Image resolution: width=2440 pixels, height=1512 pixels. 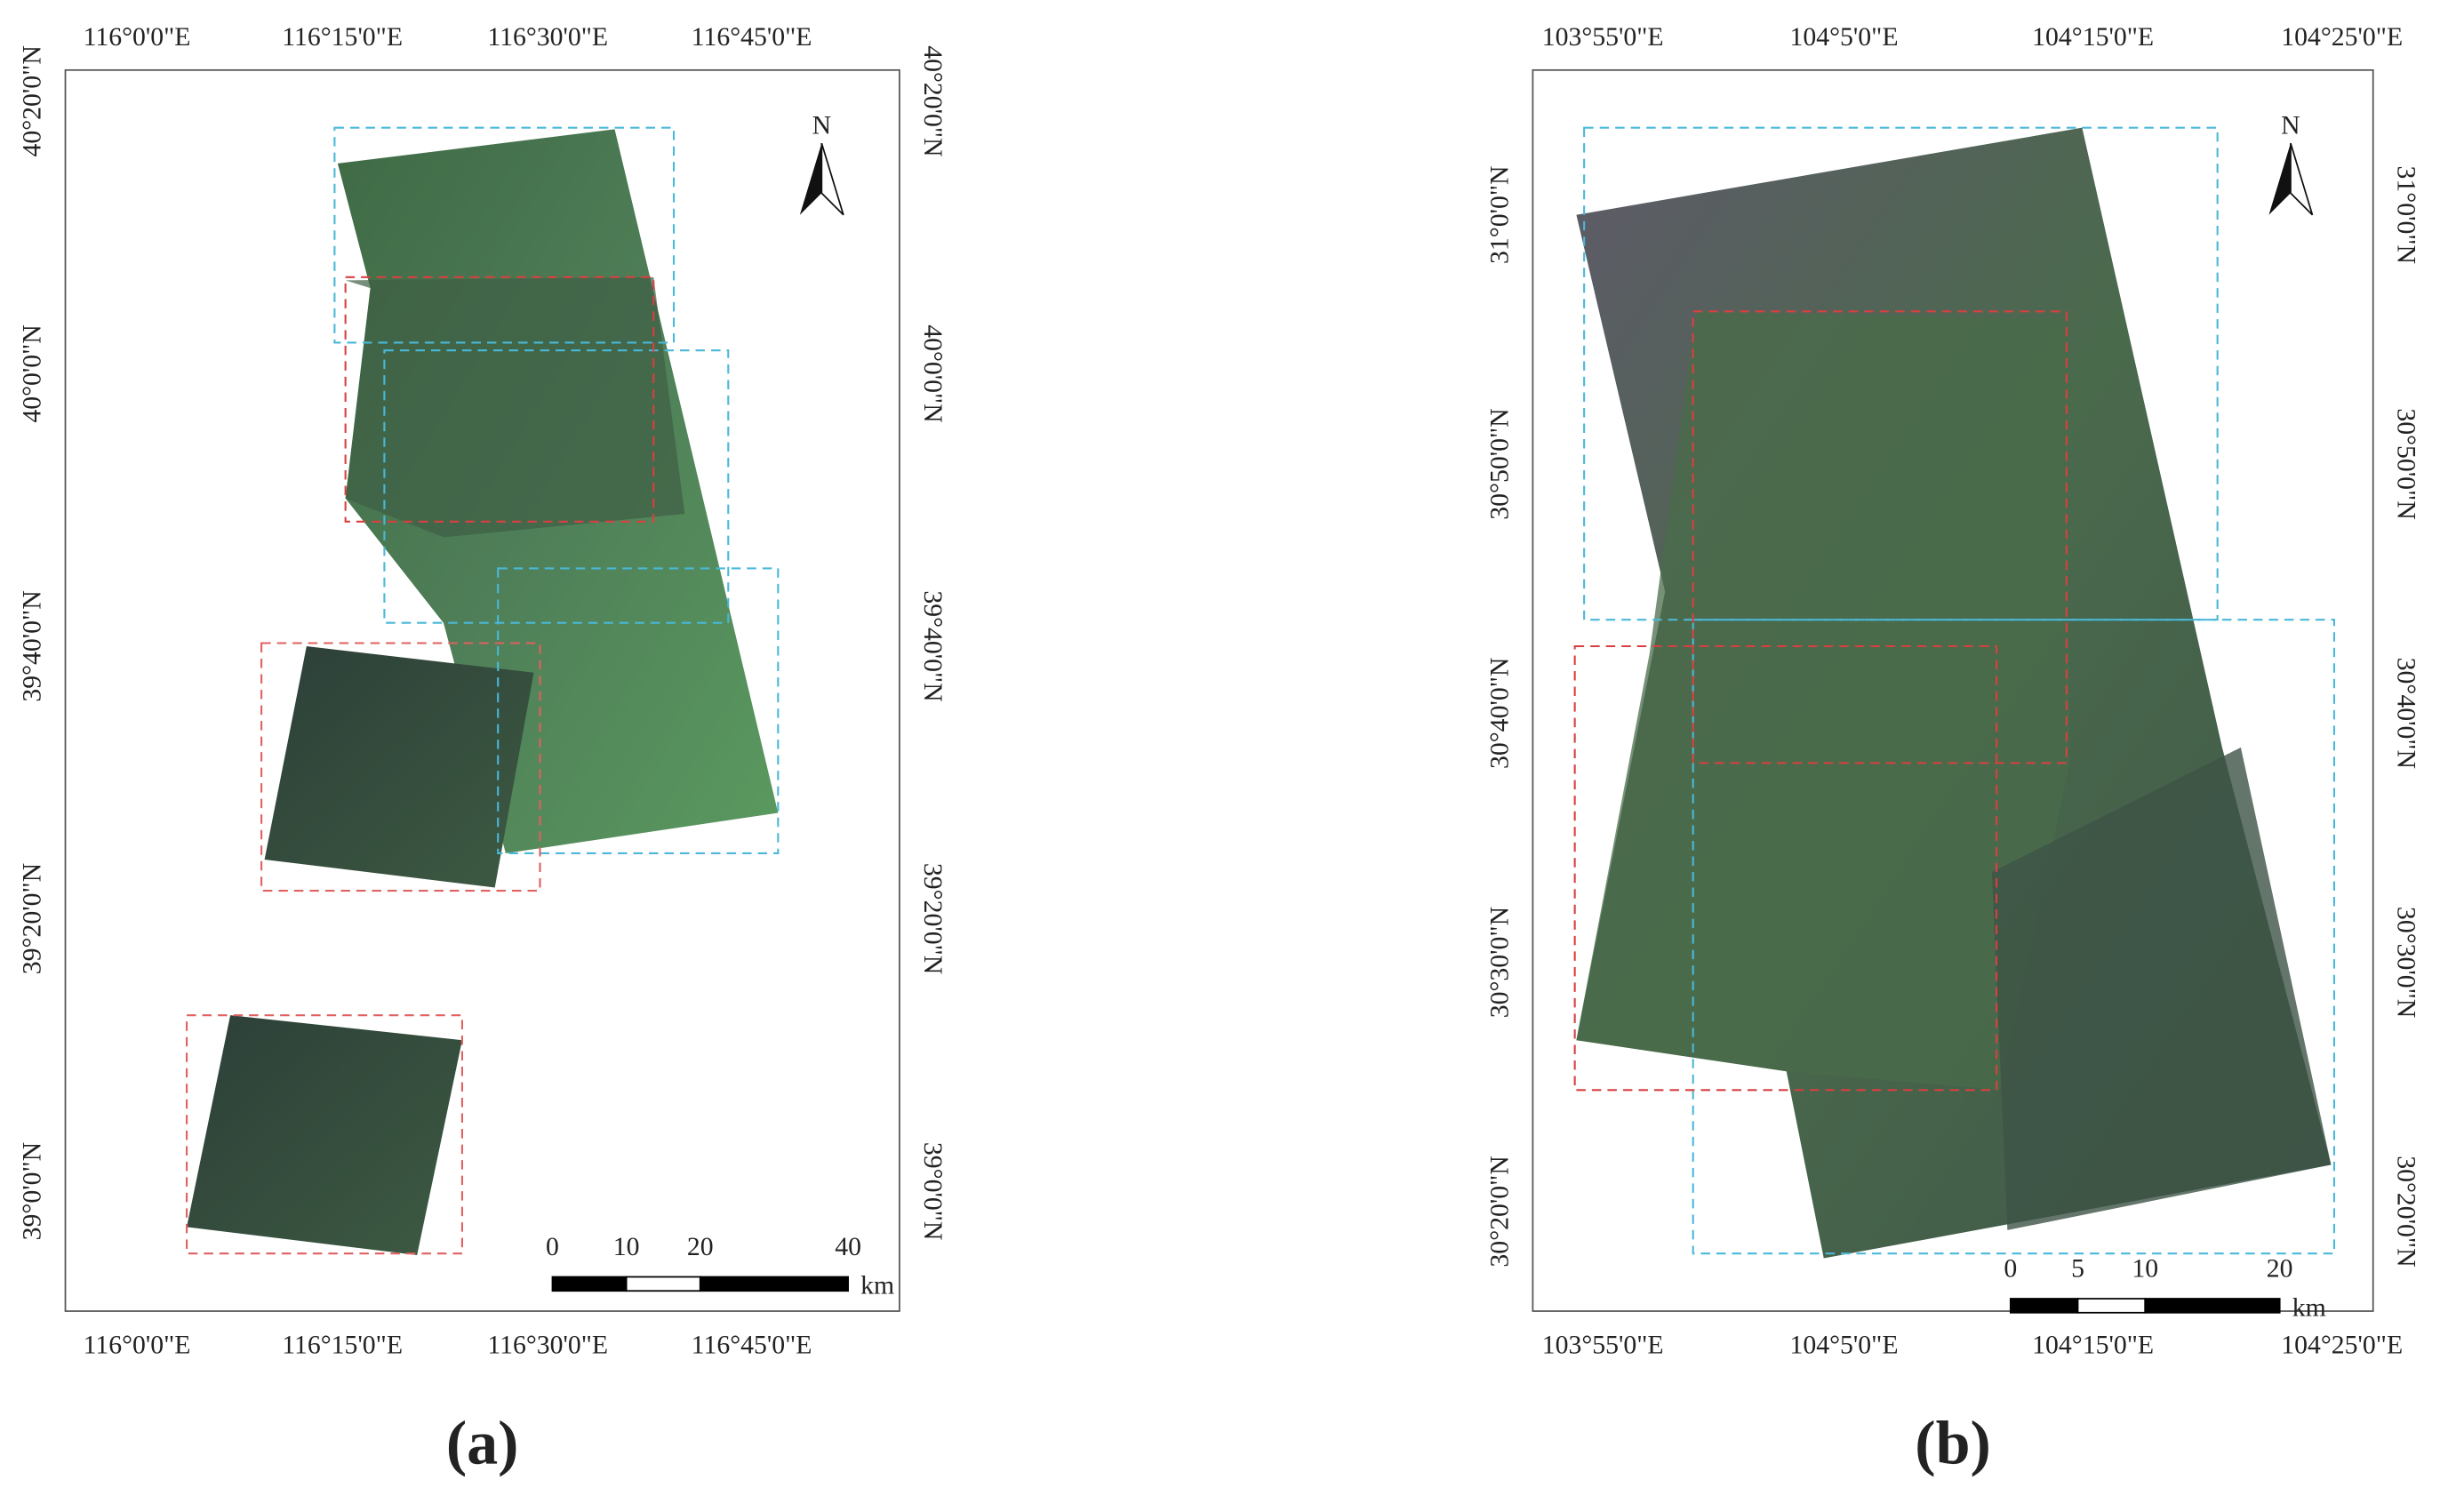 I want to click on panel-label: (a), so click(x=482, y=1444).